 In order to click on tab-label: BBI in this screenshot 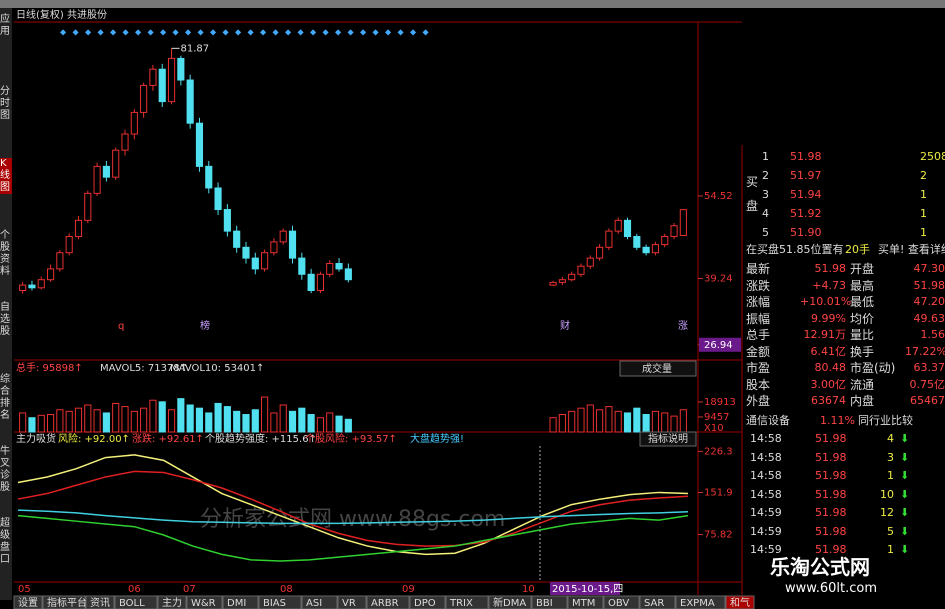, I will do `click(544, 603)`.